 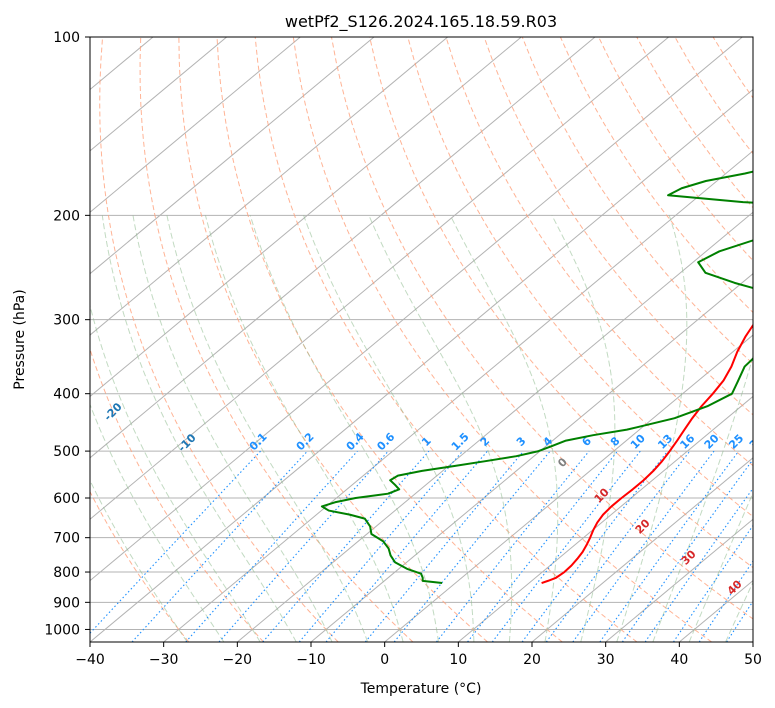 What do you see at coordinates (66, 452) in the screenshot?
I see `y-tick-label: 500` at bounding box center [66, 452].